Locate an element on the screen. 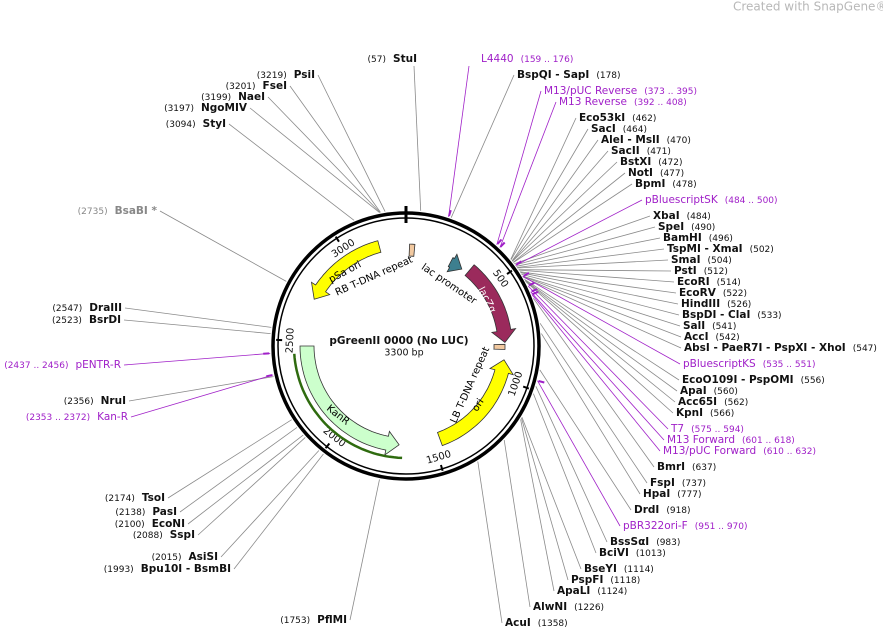 Image resolution: width=883 pixels, height=630 pixels. site-label: (3219) PsiI is located at coordinates (286, 75).